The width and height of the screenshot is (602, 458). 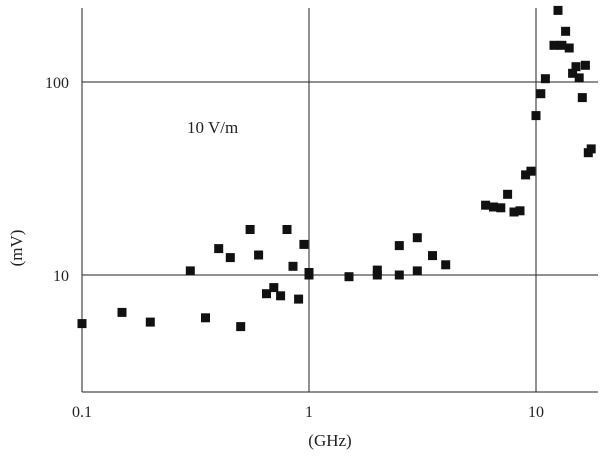 What do you see at coordinates (212, 127) in the screenshot?
I see `field-strength-annotation: 10 V/m` at bounding box center [212, 127].